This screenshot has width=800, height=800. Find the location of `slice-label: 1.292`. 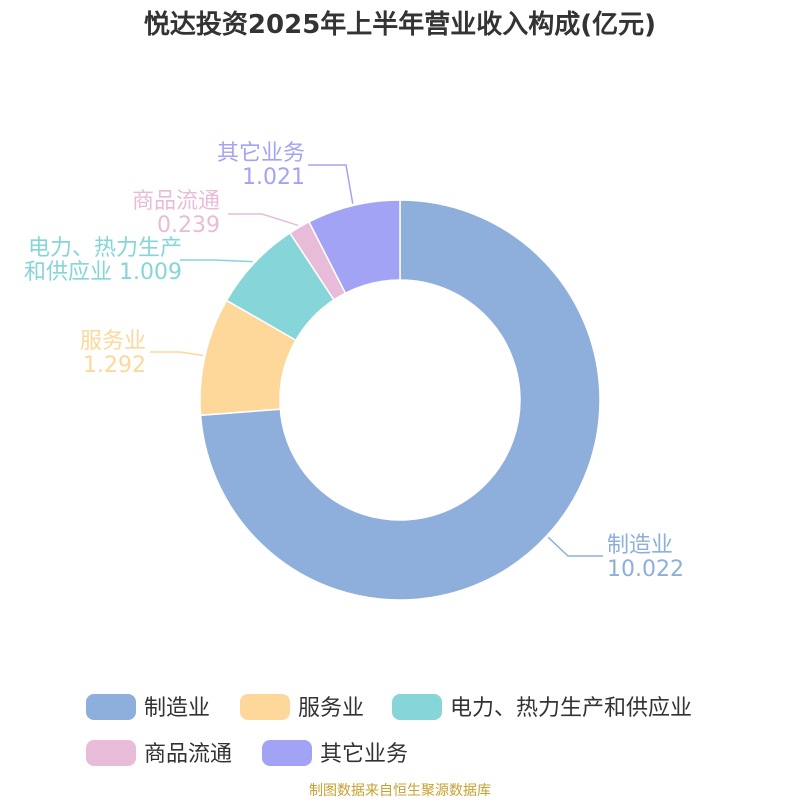

slice-label: 1.292 is located at coordinates (114, 365).